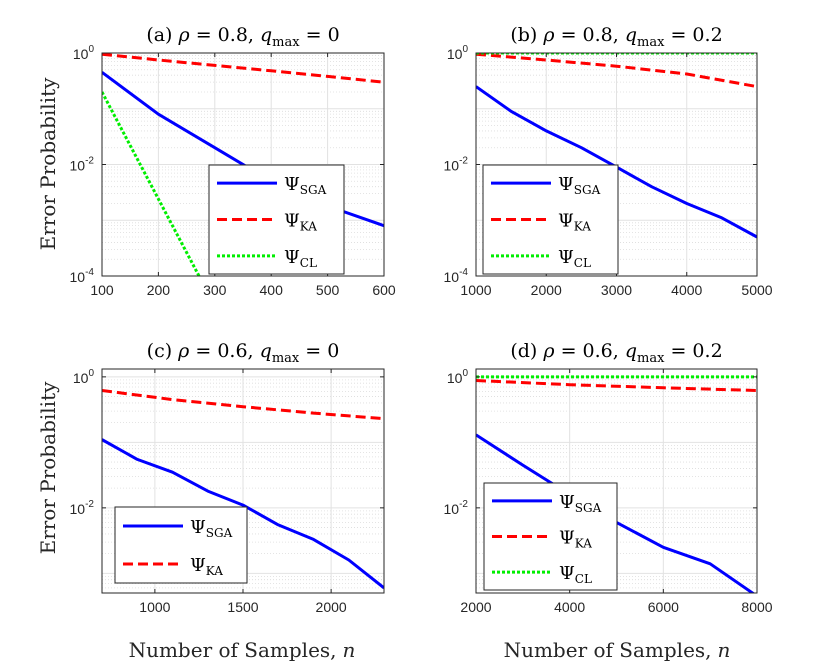 The height and width of the screenshot is (666, 830). I want to click on x-tick-label: 200, so click(159, 290).